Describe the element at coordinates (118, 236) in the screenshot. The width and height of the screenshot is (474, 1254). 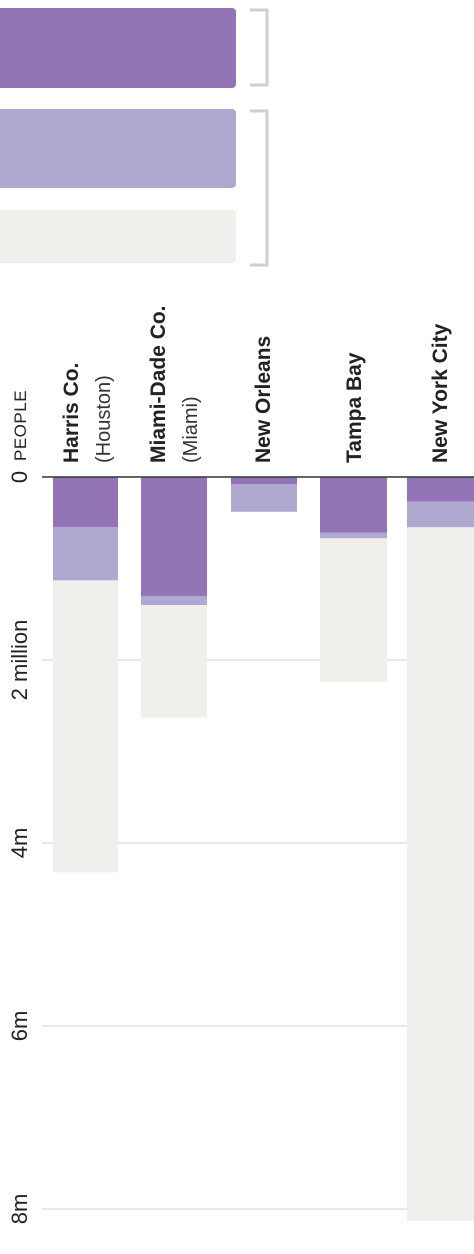
I see `legend-swatch-light` at that location.